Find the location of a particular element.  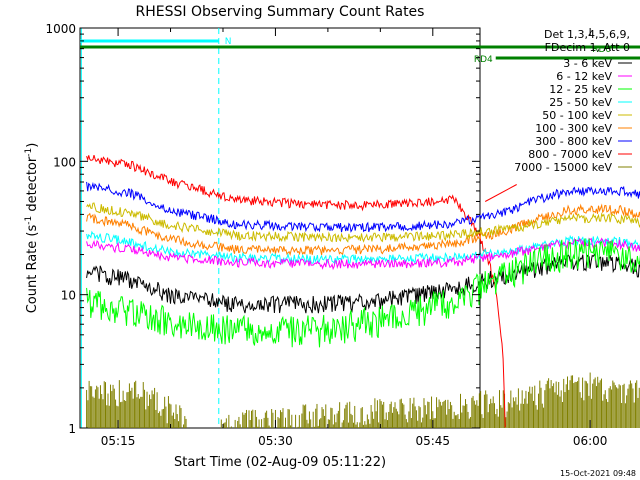

legend-label: 300 - 800 keV is located at coordinates (573, 141).